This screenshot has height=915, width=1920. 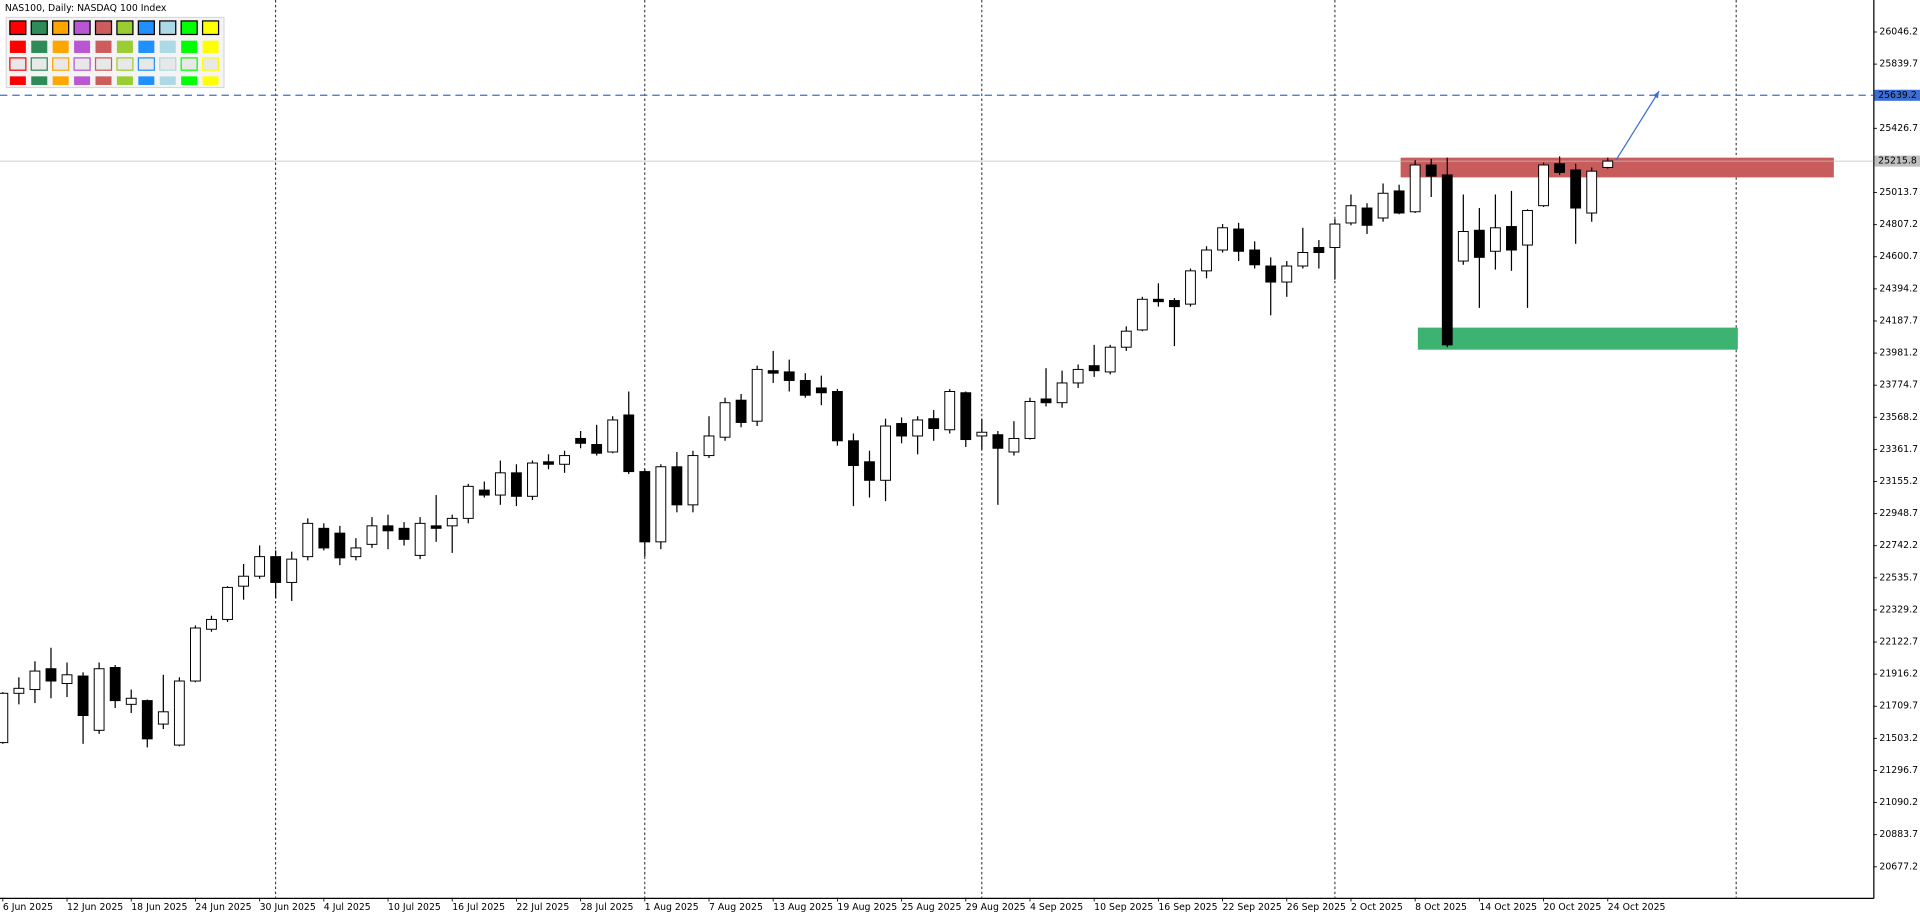 I want to click on y-tick-label: 21296.7, so click(x=1898, y=770).